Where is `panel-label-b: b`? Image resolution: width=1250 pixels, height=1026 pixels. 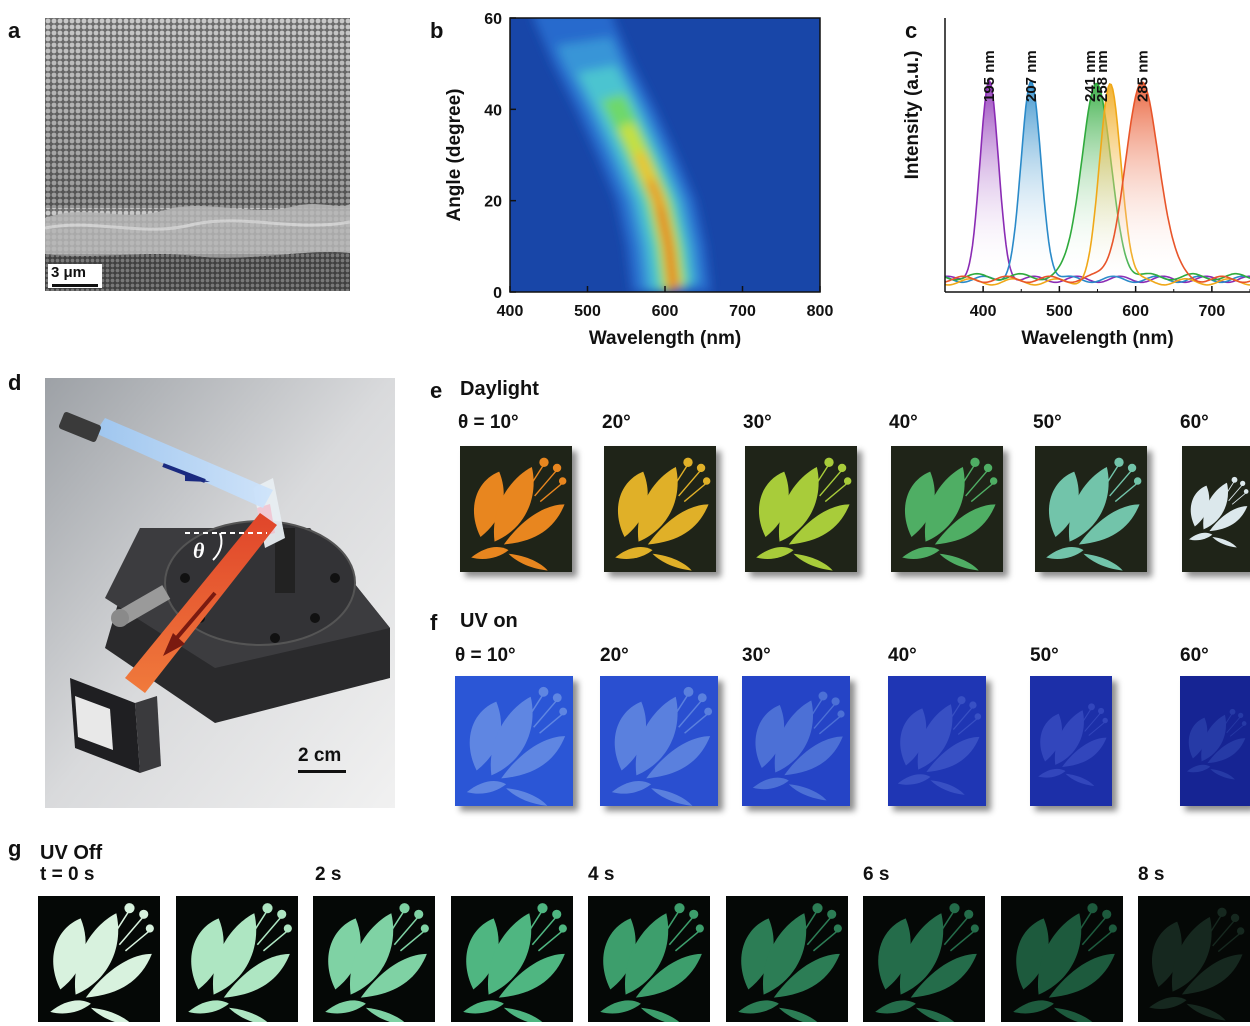
panel-label-b: b is located at coordinates (437, 30).